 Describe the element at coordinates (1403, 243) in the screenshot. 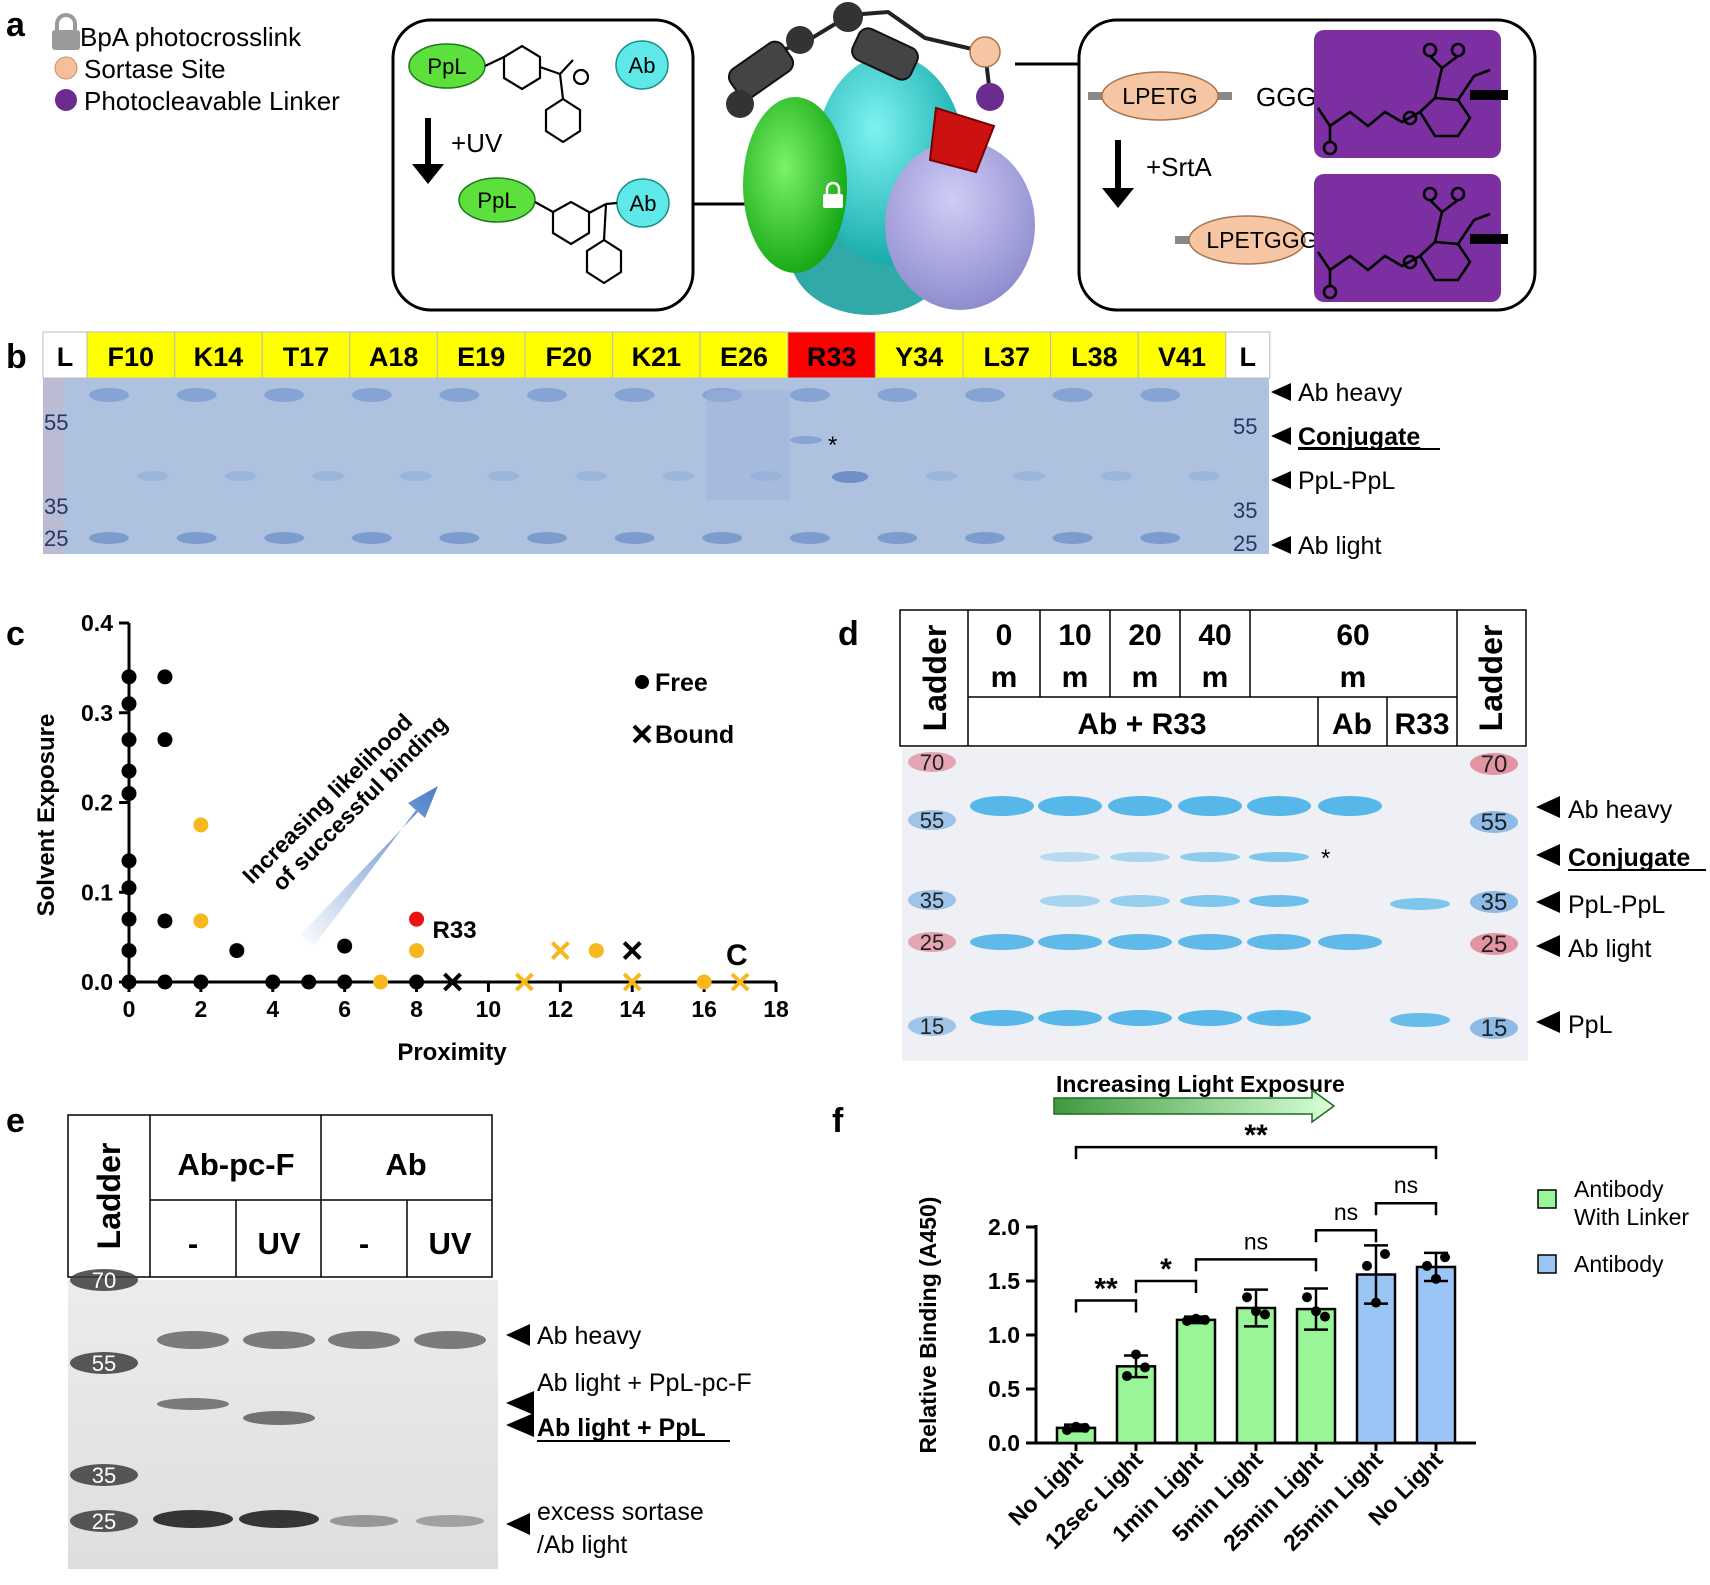

I see `linker-structure-bottom` at that location.